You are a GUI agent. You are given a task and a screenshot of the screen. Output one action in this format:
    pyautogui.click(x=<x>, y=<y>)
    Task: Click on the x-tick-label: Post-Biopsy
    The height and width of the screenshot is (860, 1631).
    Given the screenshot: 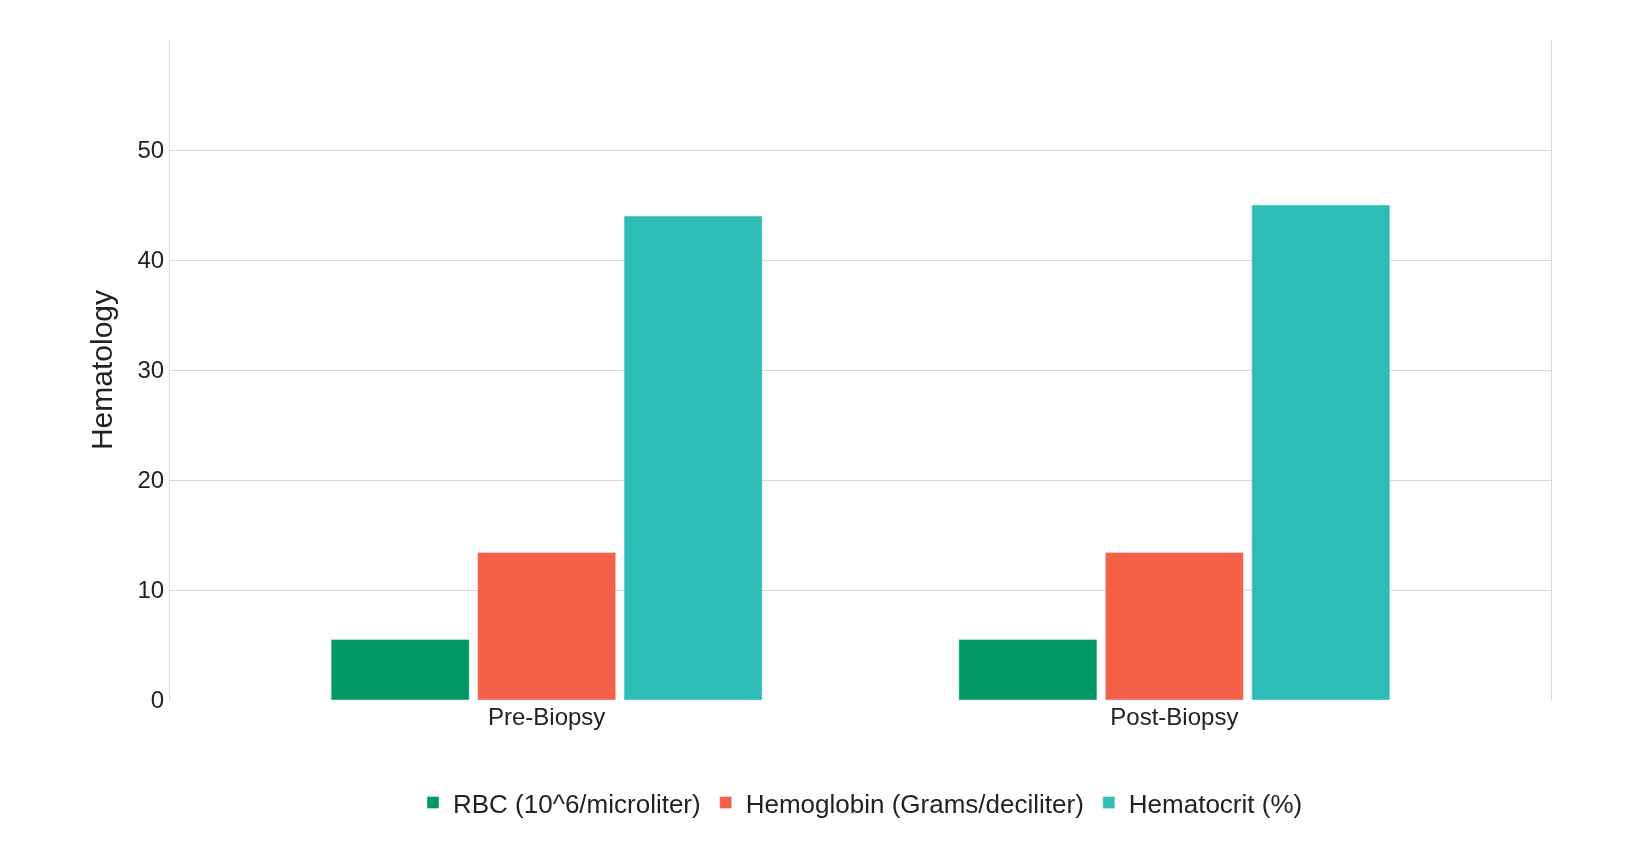 What is the action you would take?
    pyautogui.click(x=1174, y=716)
    